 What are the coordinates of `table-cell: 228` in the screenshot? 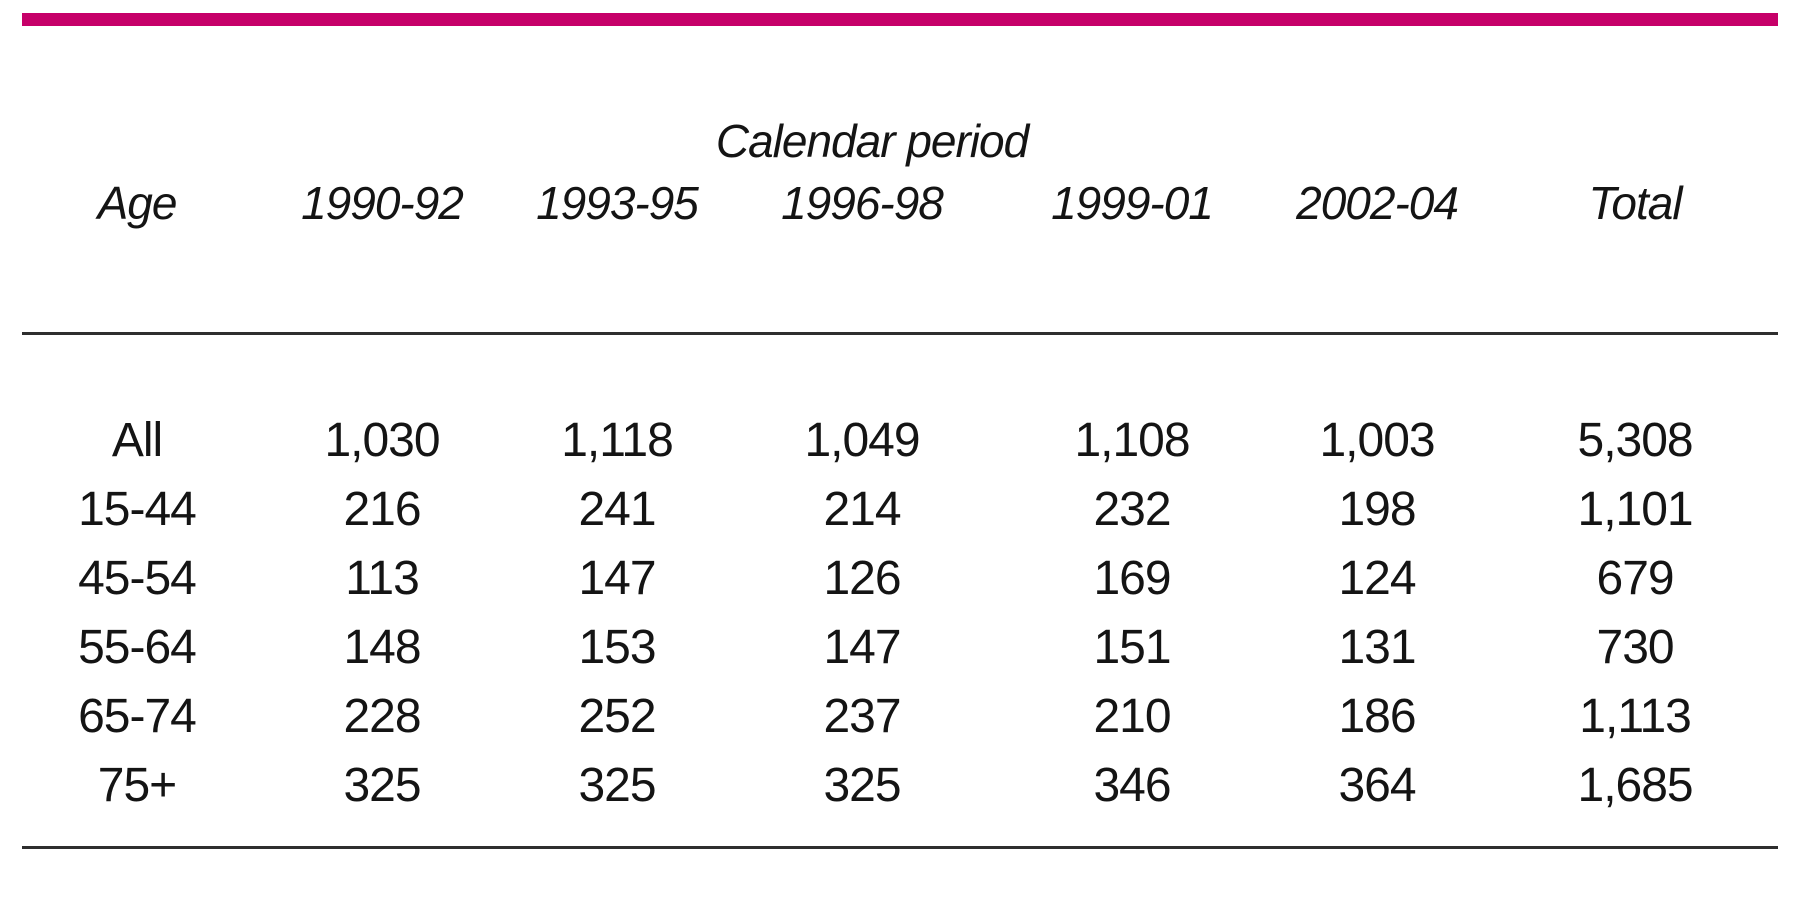 It's located at (382, 717).